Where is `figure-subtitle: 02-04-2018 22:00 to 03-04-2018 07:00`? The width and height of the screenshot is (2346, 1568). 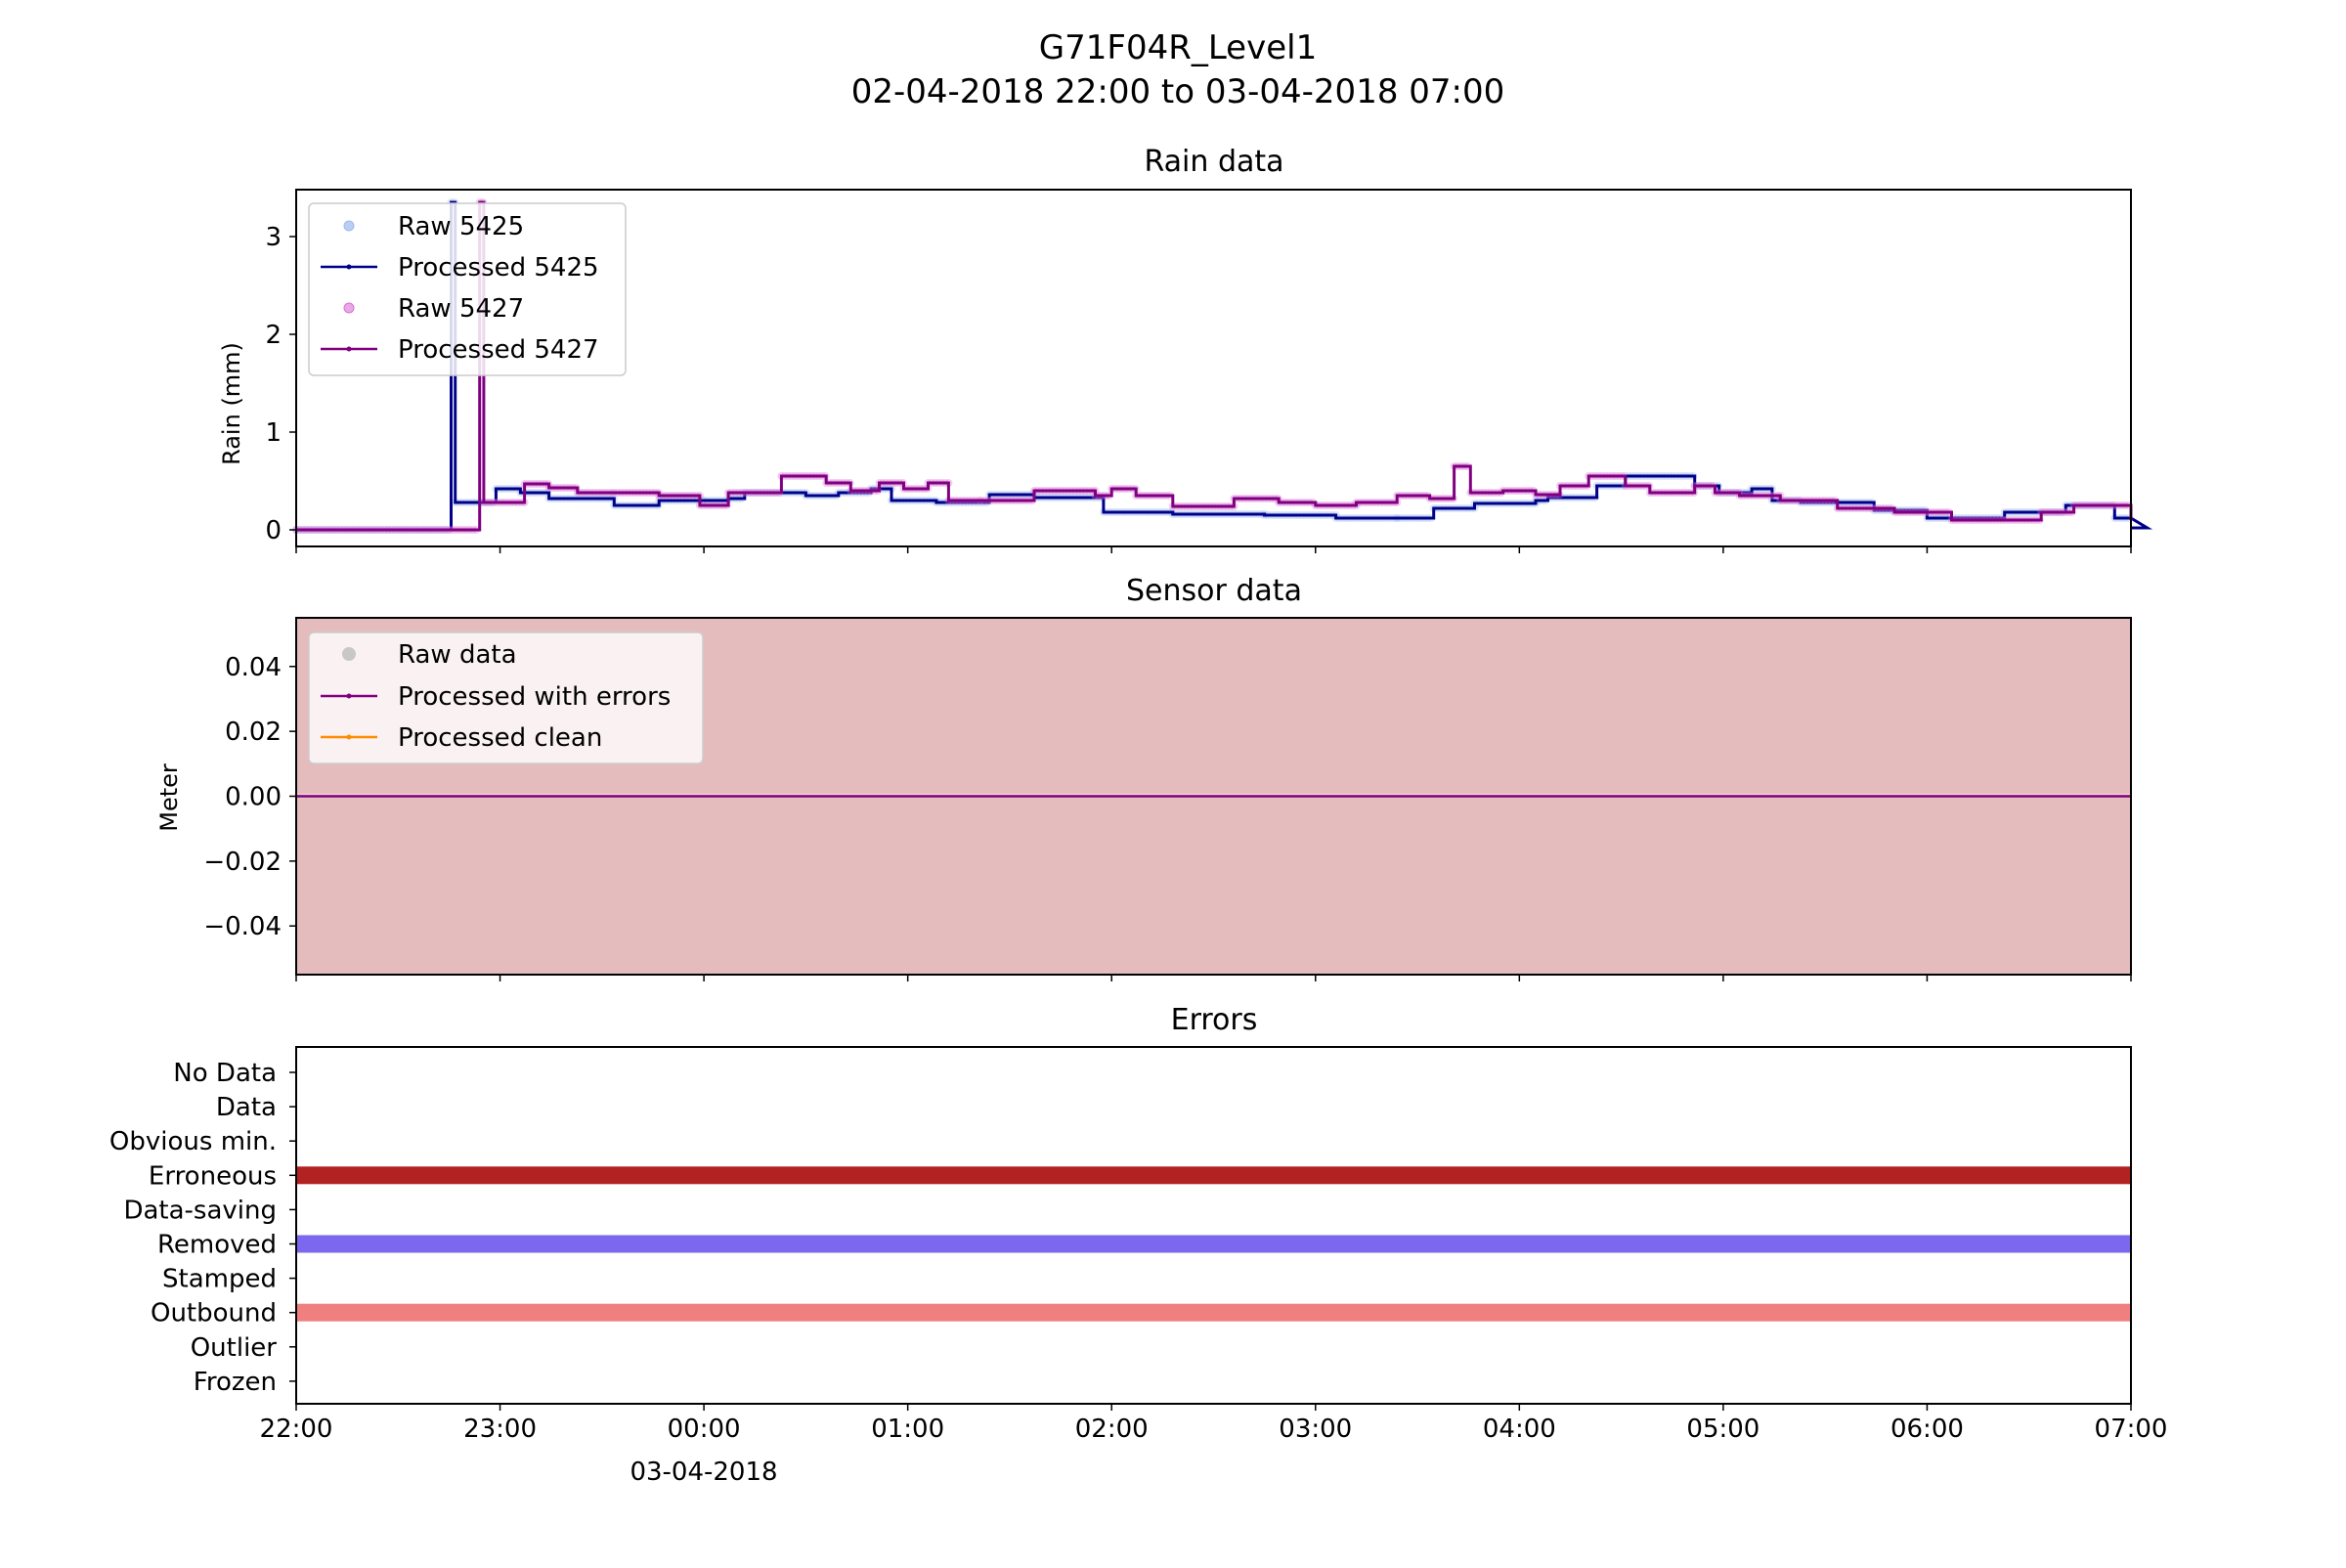
figure-subtitle: 02-04-2018 22:00 to 03-04-2018 07:00 is located at coordinates (1178, 91).